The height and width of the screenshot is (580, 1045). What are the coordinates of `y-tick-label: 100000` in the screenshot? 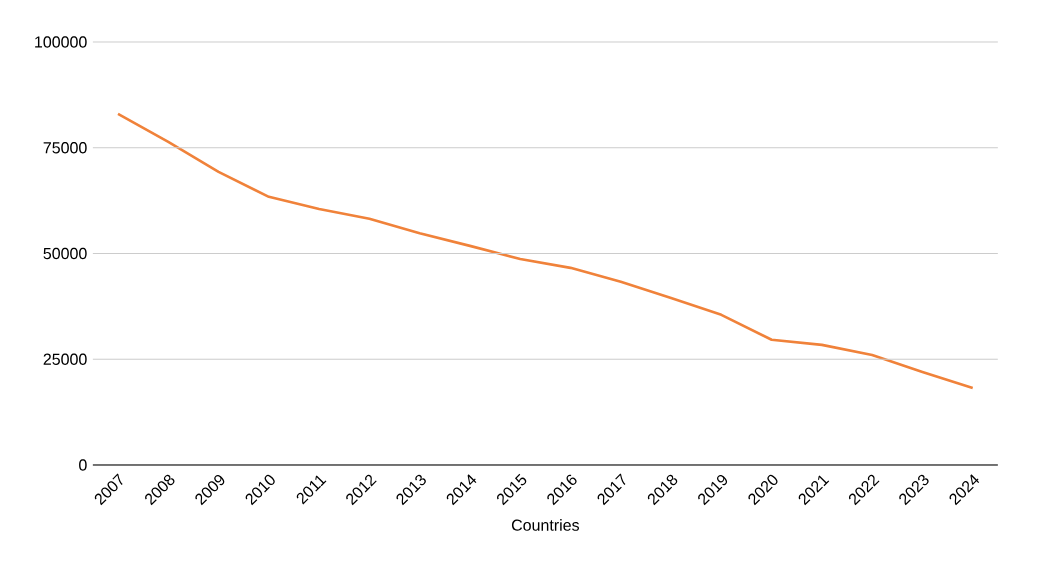 It's located at (61, 42).